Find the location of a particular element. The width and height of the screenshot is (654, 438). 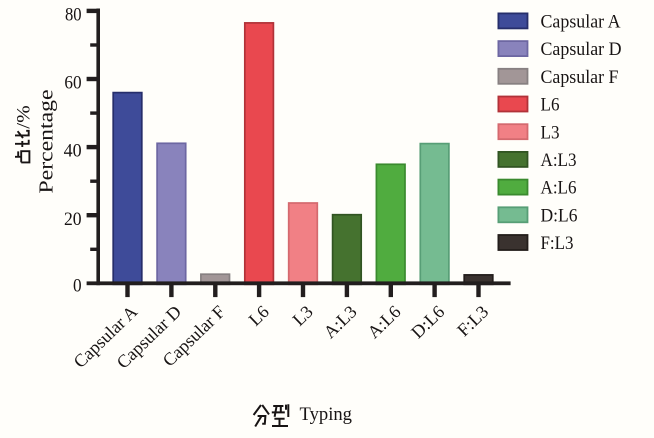

svg-text: F:L3 is located at coordinates (557, 243).